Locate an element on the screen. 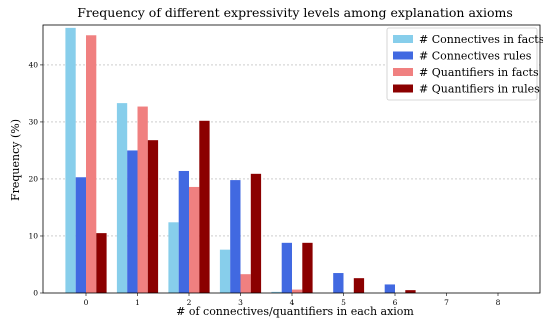  x-tick-label: 3 is located at coordinates (240, 302).